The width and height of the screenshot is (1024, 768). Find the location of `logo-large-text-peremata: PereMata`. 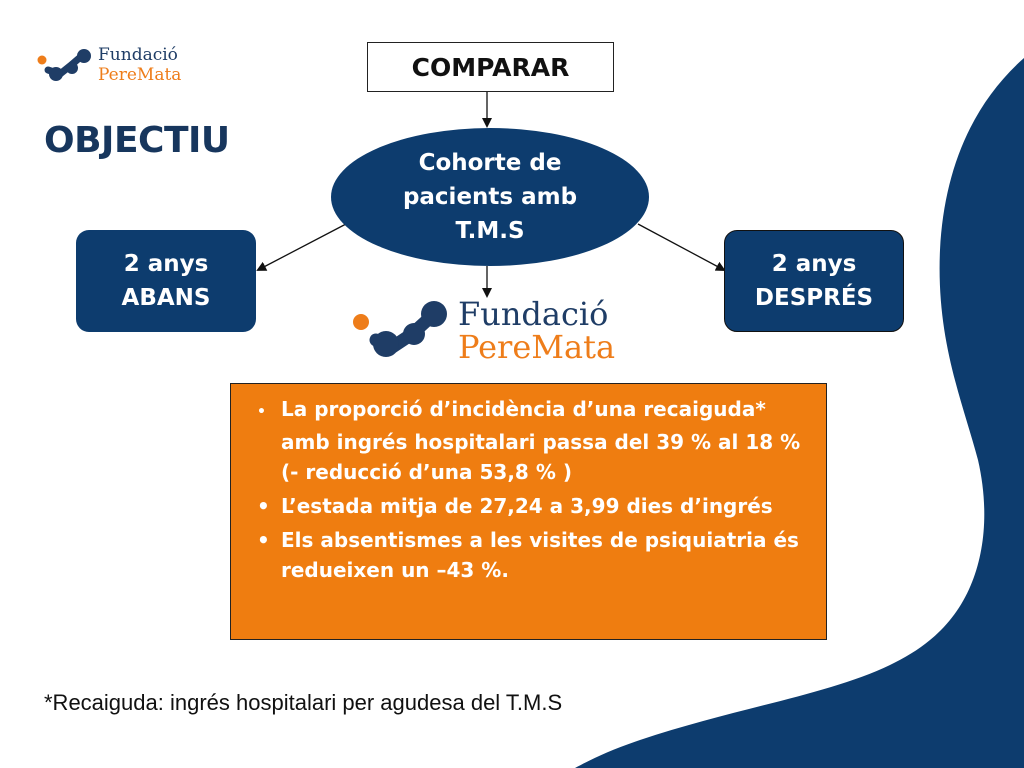

logo-large-text-peremata: PereMata is located at coordinates (537, 347).